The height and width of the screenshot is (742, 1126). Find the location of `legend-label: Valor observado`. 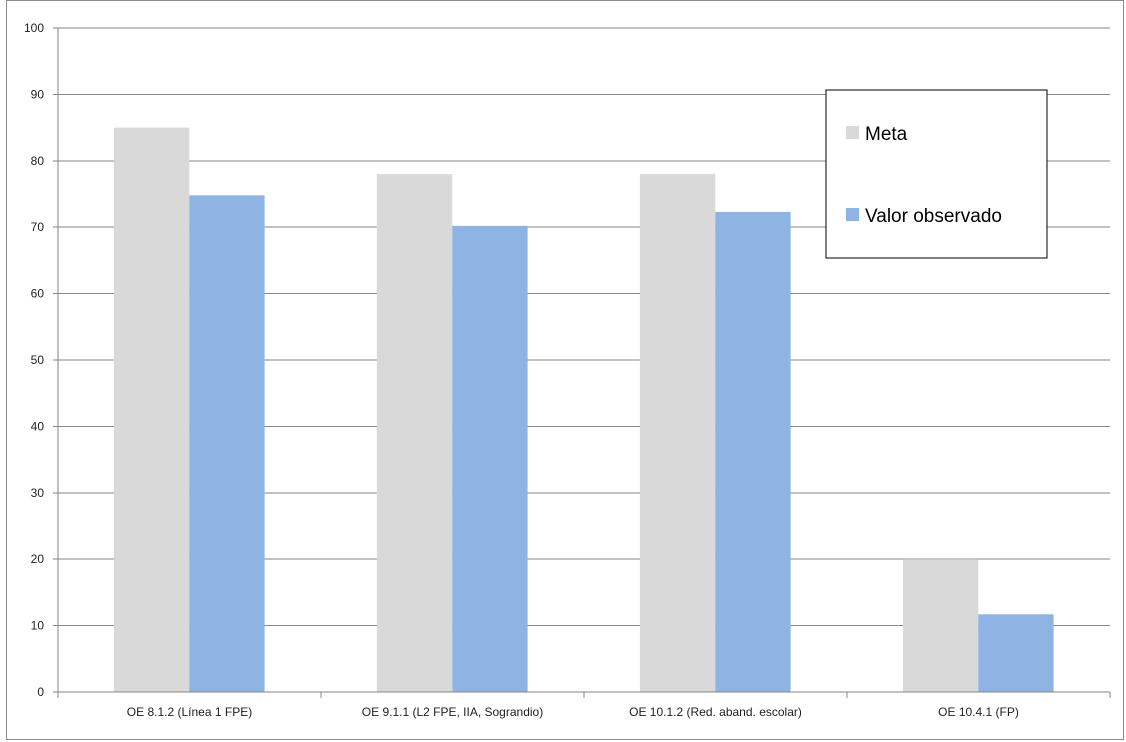

legend-label: Valor observado is located at coordinates (933, 216).